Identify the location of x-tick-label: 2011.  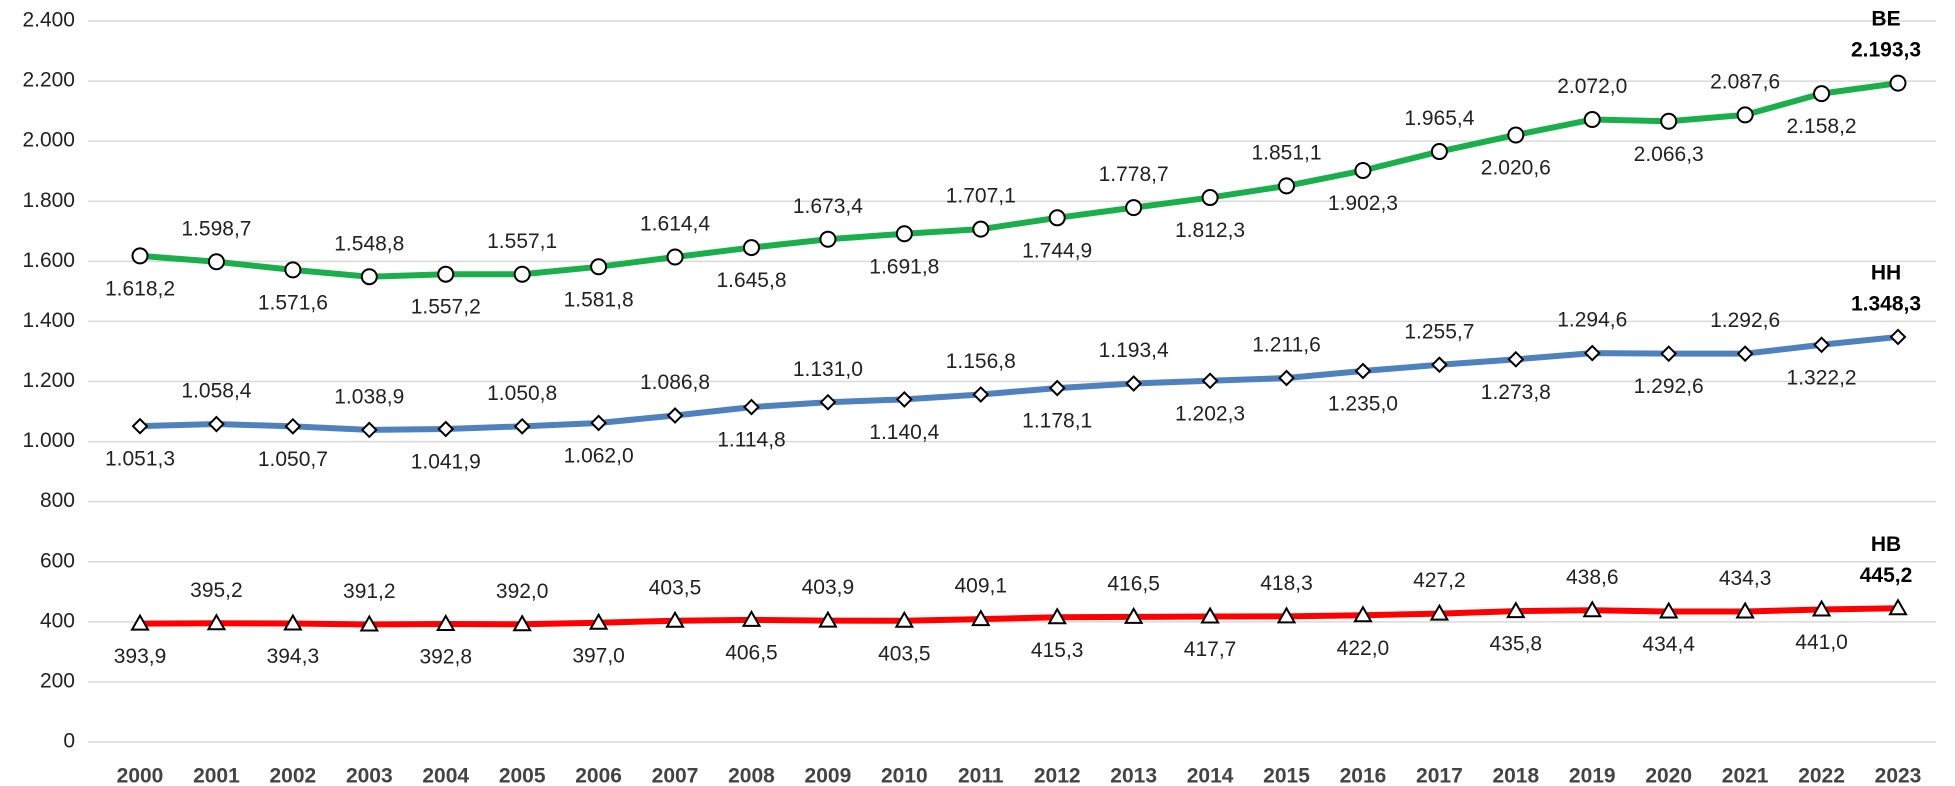
(981, 775).